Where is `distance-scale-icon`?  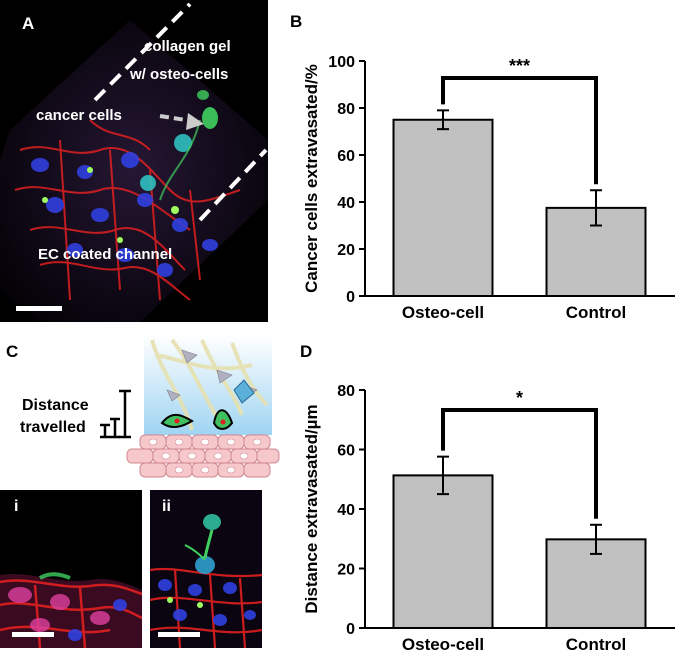
distance-scale-icon is located at coordinates (115, 414).